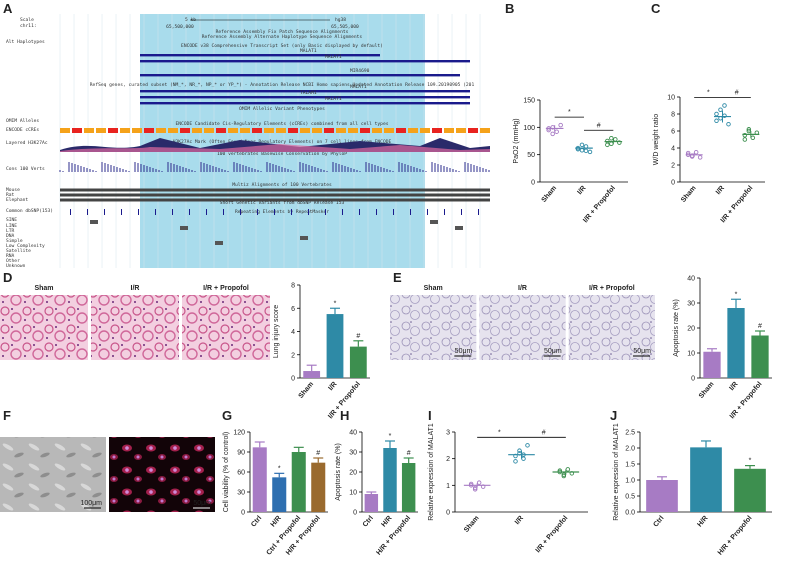 The width and height of the screenshot is (787, 581). I want to click on x-tick-label: Ctrl, so click(368, 522).